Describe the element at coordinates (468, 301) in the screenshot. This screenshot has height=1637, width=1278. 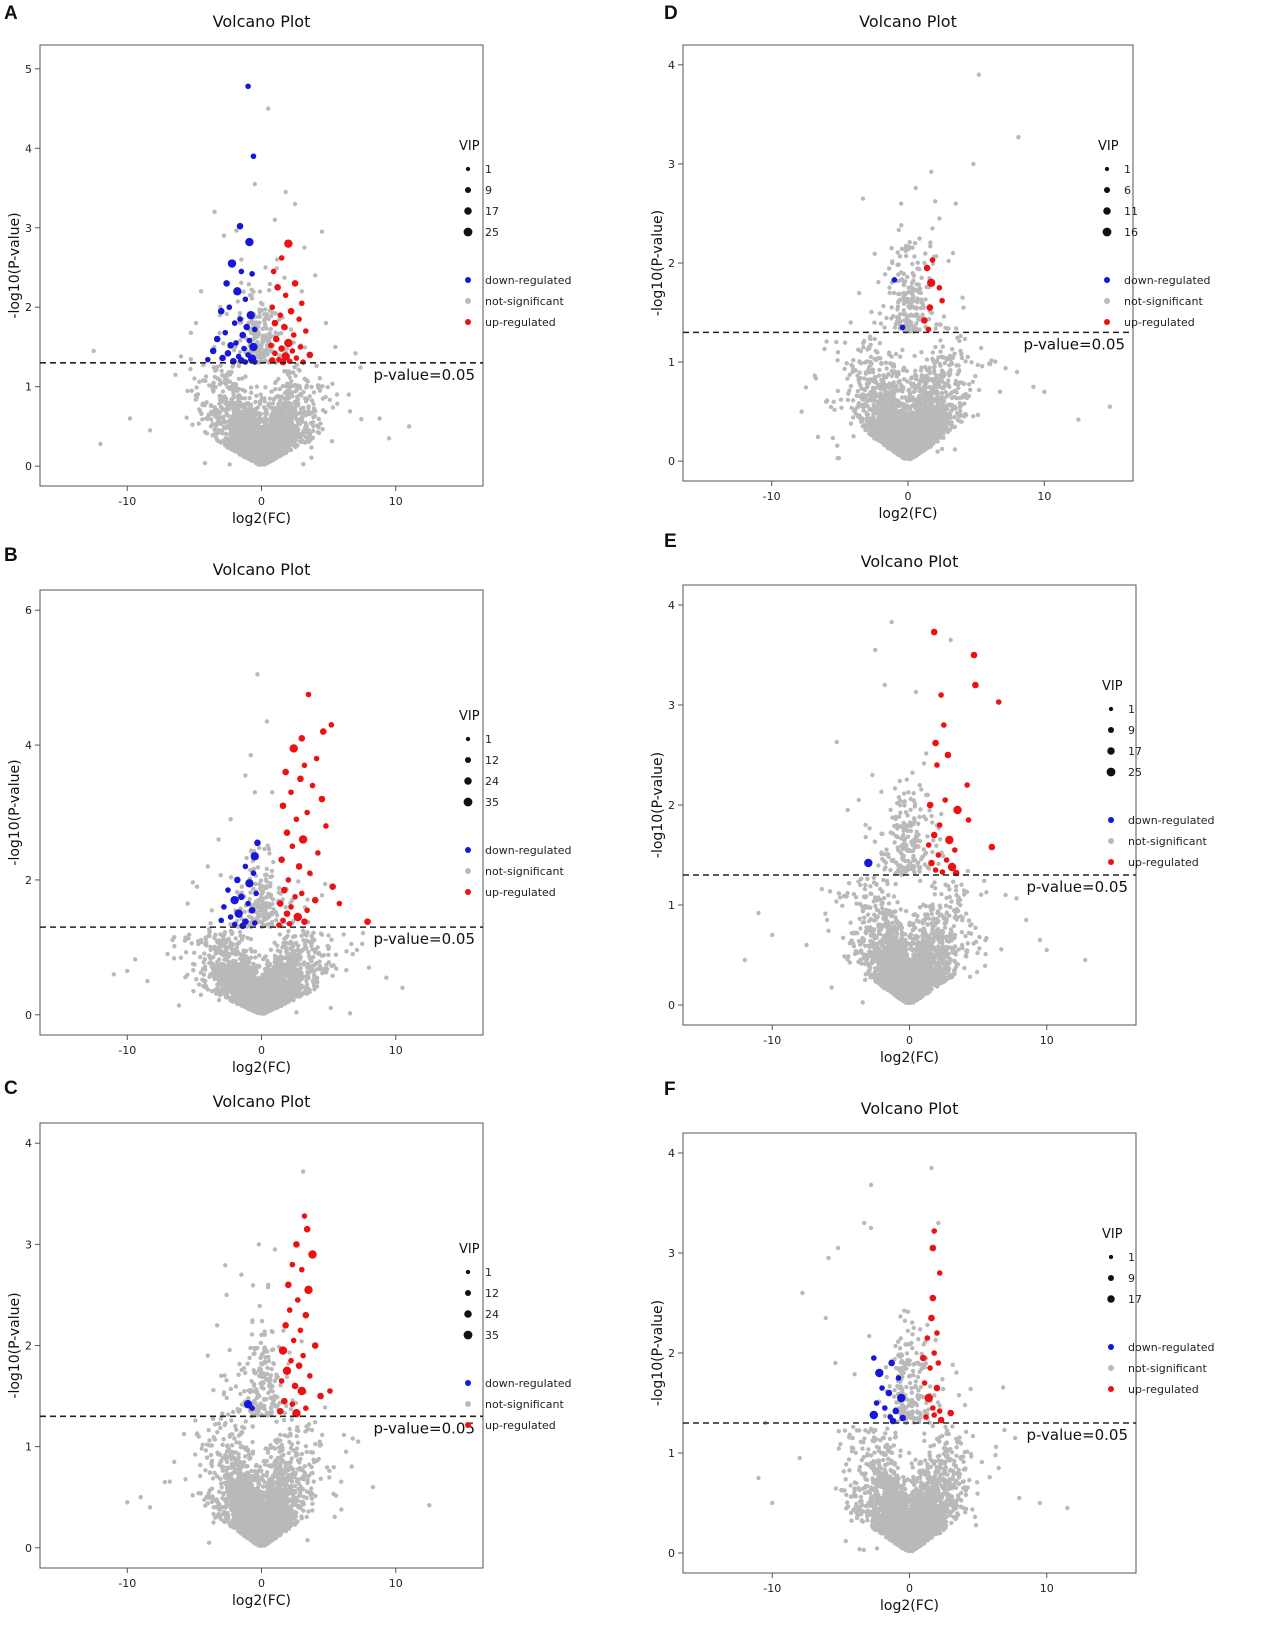
I see `legend-ns-dot` at that location.